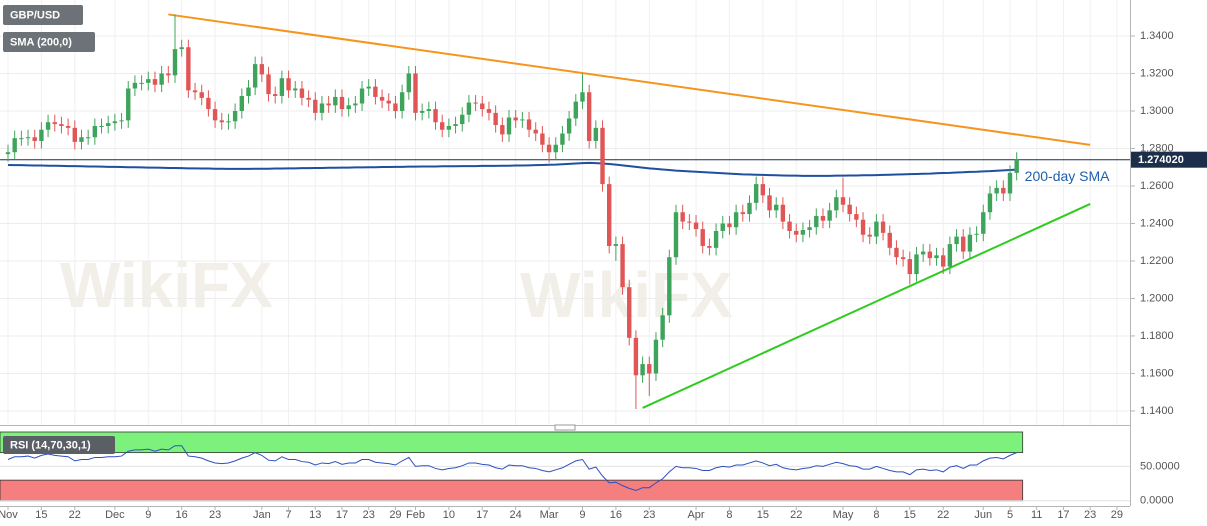 Image resolution: width=1207 pixels, height=526 pixels. I want to click on x-tick-label: Jun, so click(983, 515).